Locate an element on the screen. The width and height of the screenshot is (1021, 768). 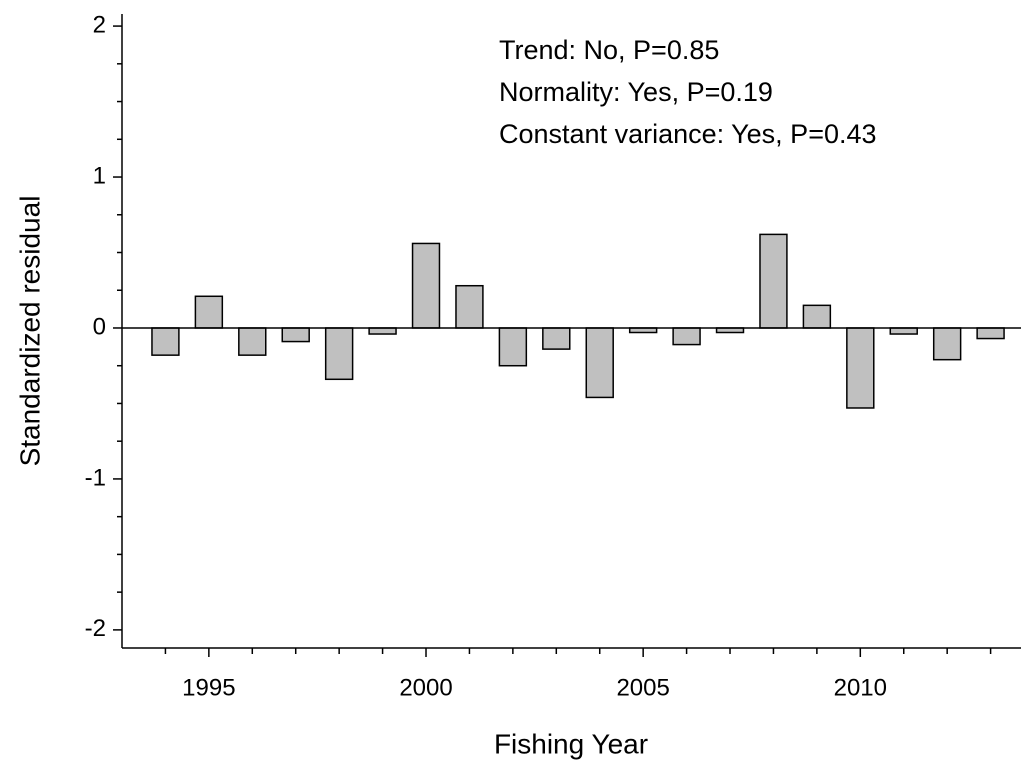
x-tick-label: 2005 is located at coordinates (642, 687).